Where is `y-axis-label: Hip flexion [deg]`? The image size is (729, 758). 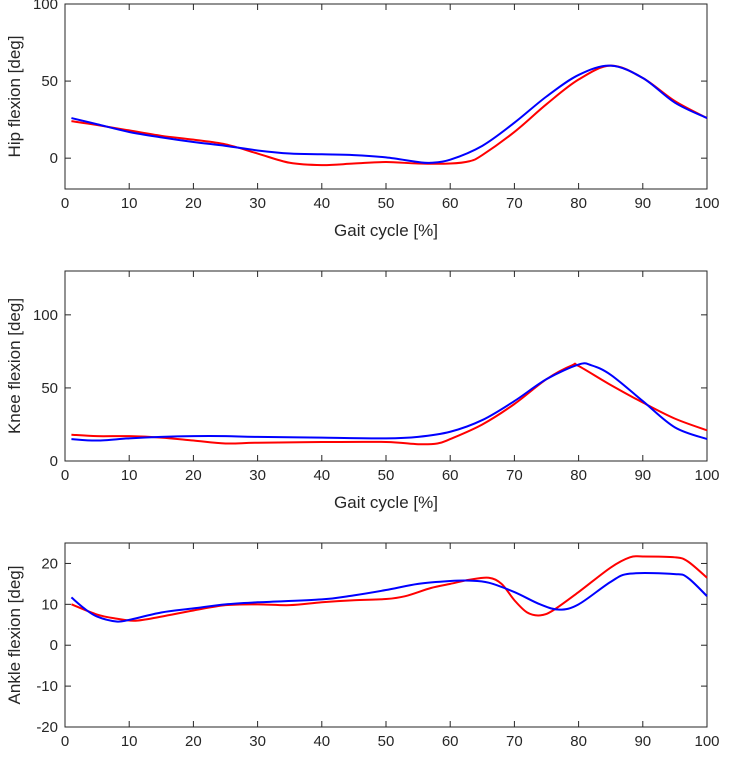 y-axis-label: Hip flexion [deg] is located at coordinates (14, 97).